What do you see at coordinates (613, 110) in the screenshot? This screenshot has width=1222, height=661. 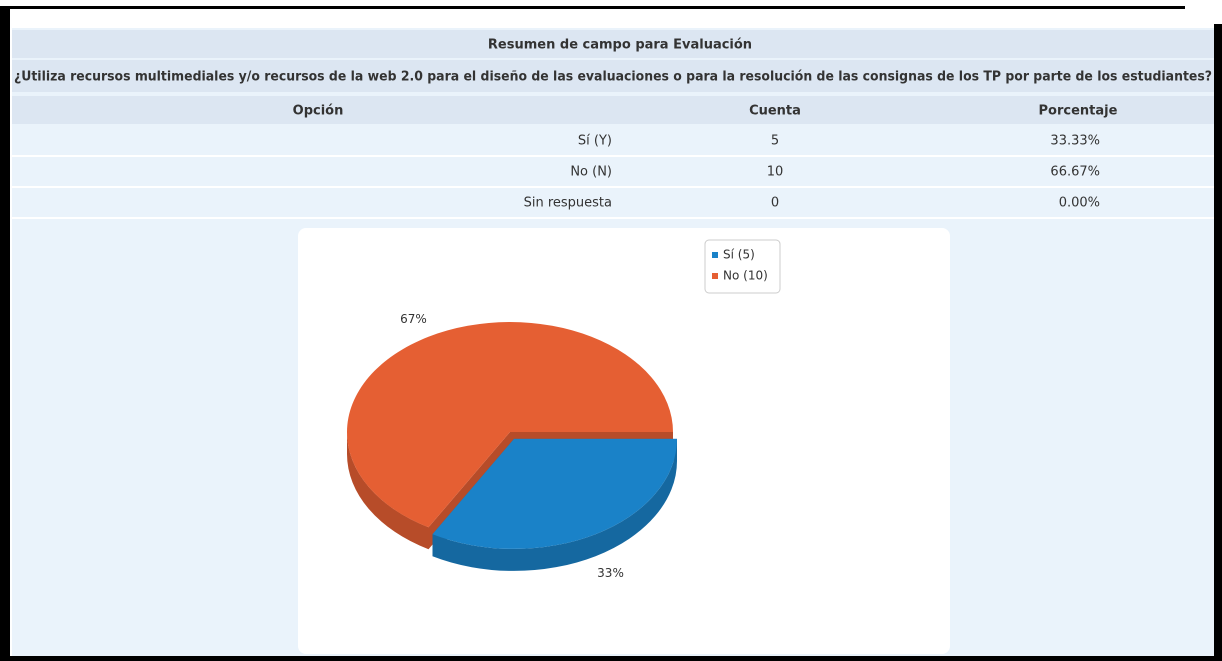 I see `header-row` at bounding box center [613, 110].